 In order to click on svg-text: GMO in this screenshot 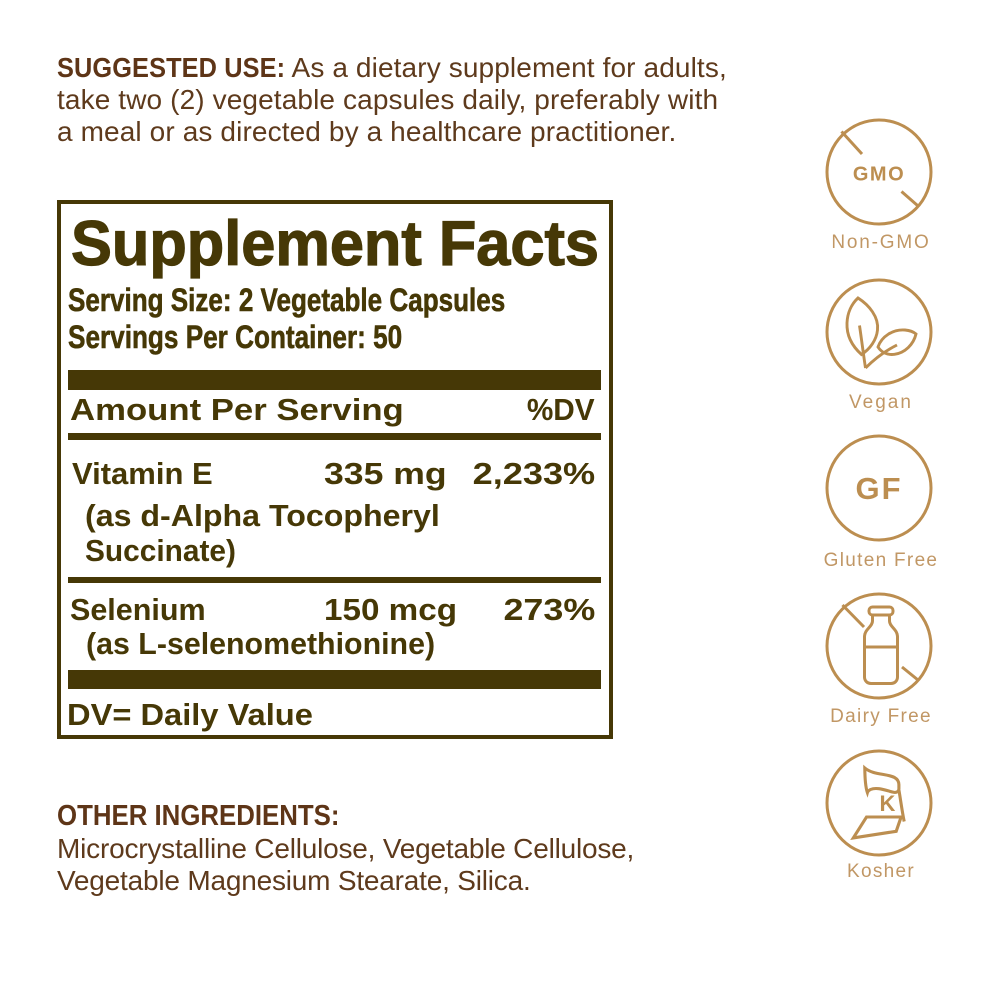, I will do `click(879, 175)`.